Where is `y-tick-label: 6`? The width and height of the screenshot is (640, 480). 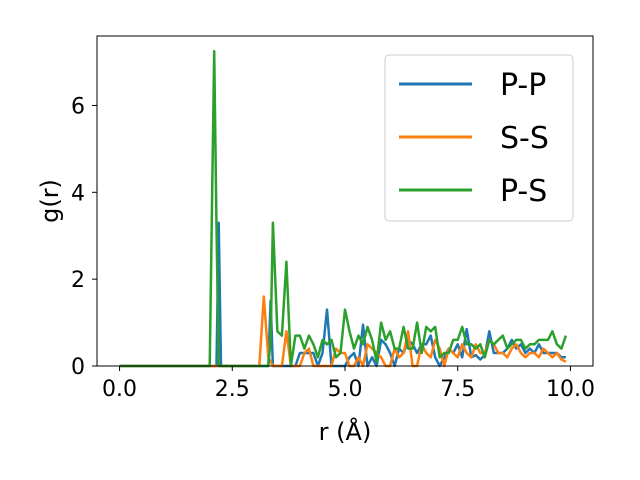 y-tick-label: 6 is located at coordinates (78, 106).